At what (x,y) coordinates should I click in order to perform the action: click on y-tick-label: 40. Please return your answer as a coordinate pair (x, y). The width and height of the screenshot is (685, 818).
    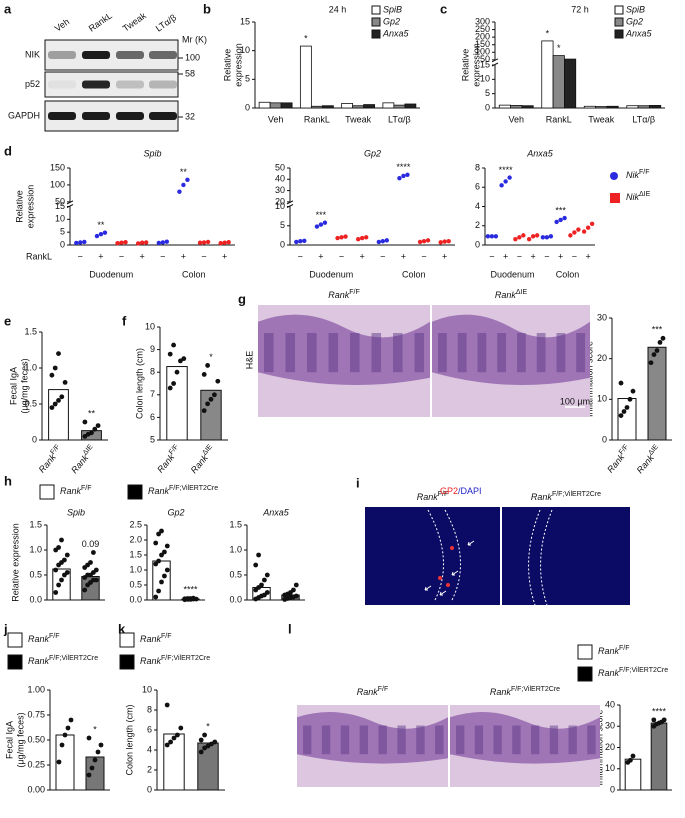
    Looking at the image, I should click on (610, 704).